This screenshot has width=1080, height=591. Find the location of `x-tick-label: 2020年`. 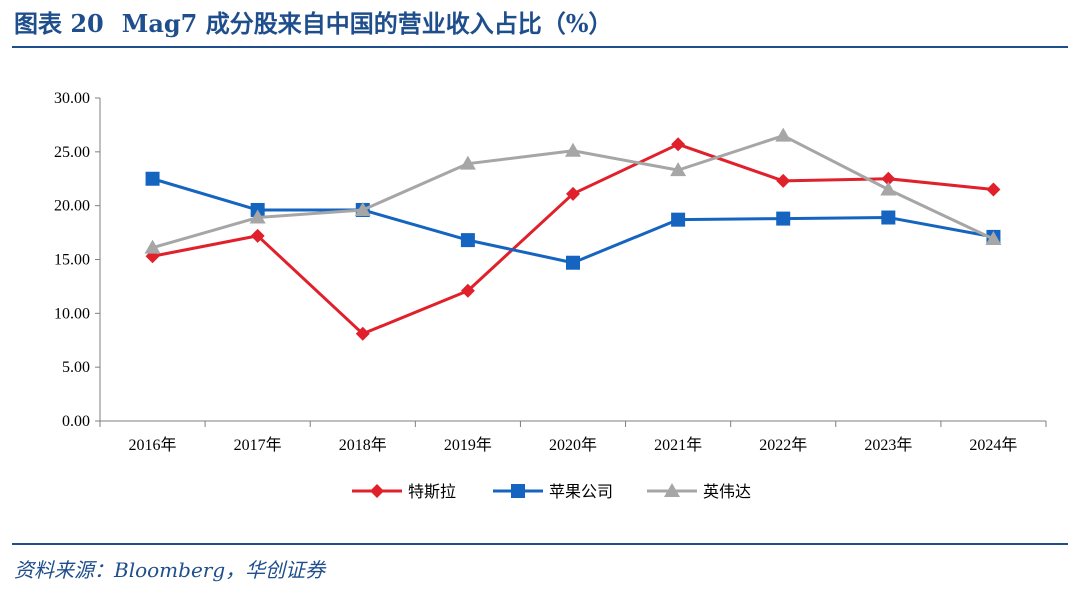

x-tick-label: 2020年 is located at coordinates (573, 445).